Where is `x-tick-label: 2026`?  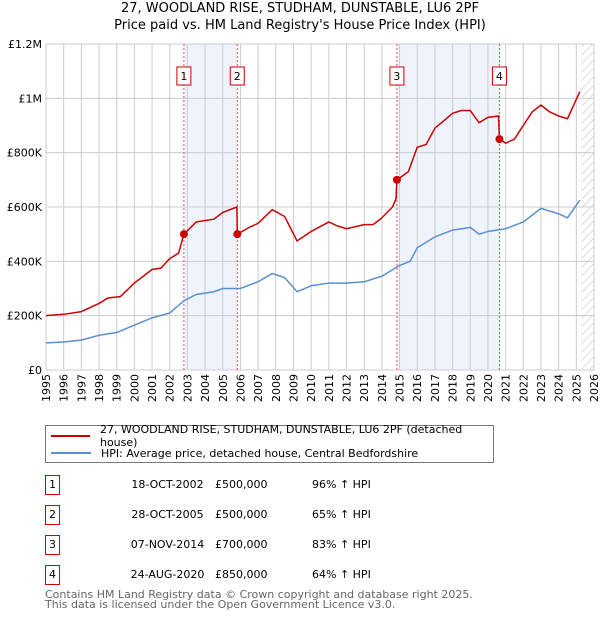 x-tick-label: 2026 is located at coordinates (594, 388).